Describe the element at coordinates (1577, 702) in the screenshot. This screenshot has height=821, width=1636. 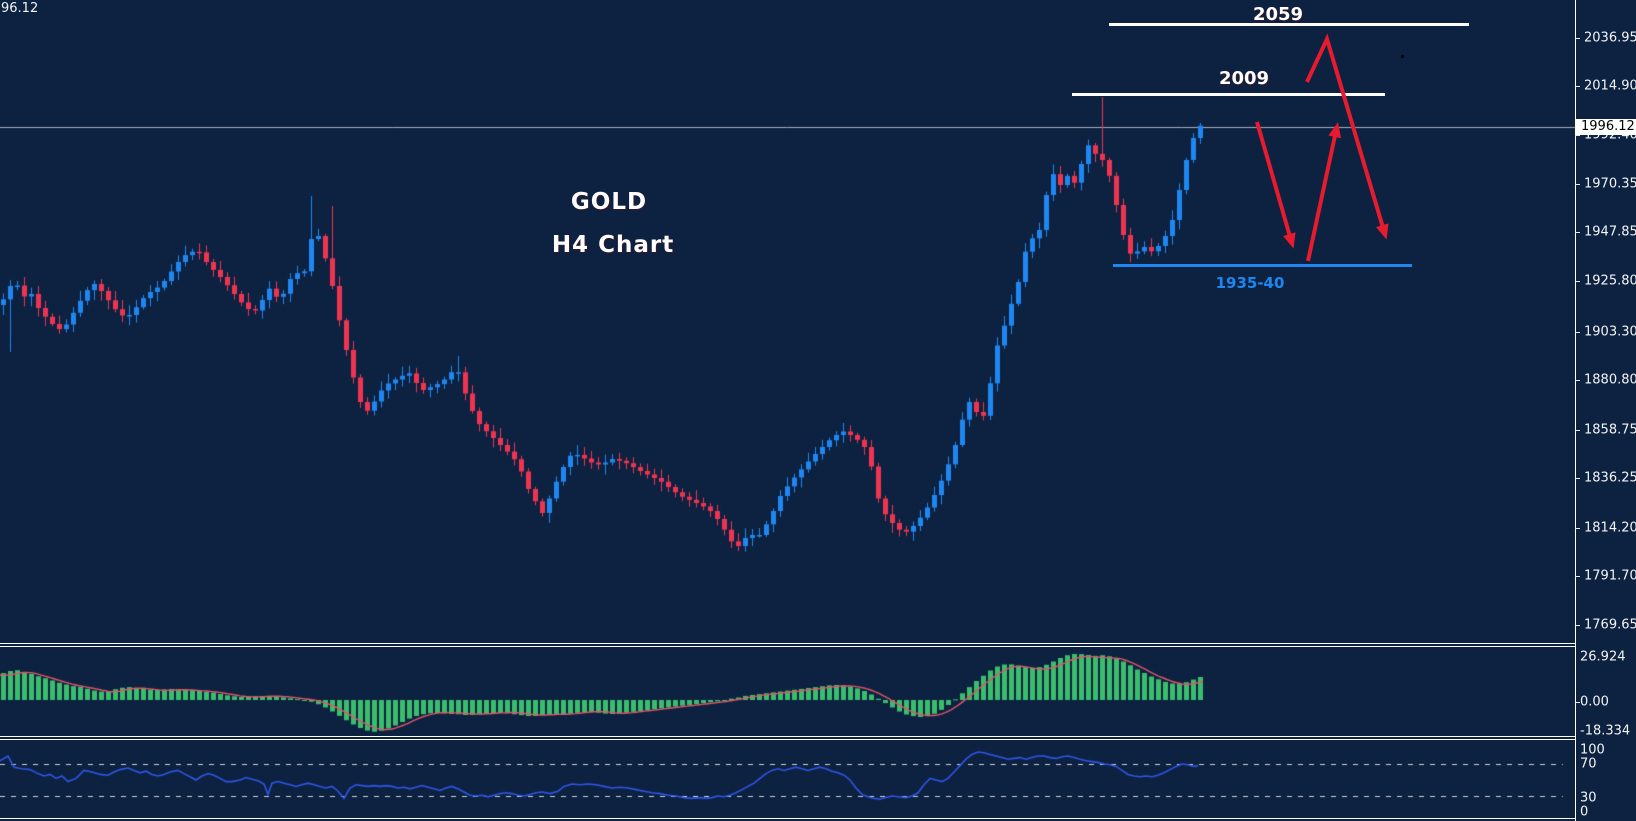
I see `macd-tick-dash` at that location.